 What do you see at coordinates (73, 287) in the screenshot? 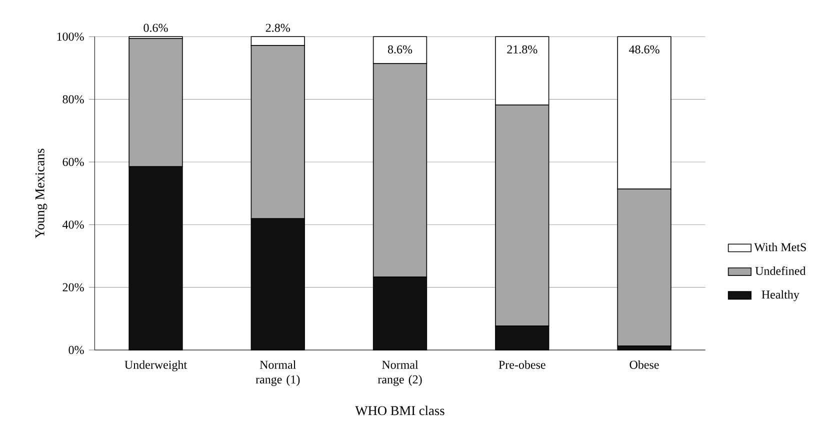
I see `y-tick-label: 20%` at bounding box center [73, 287].